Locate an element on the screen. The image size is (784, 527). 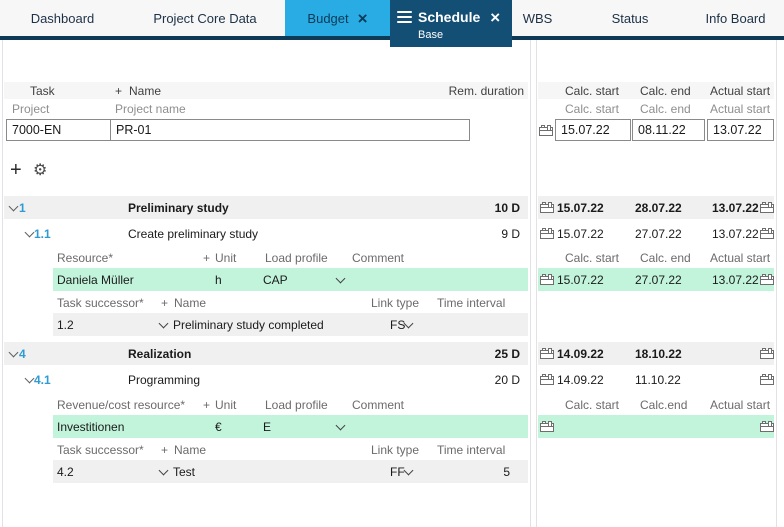
right-edge-divider is located at coordinates (776, 283).